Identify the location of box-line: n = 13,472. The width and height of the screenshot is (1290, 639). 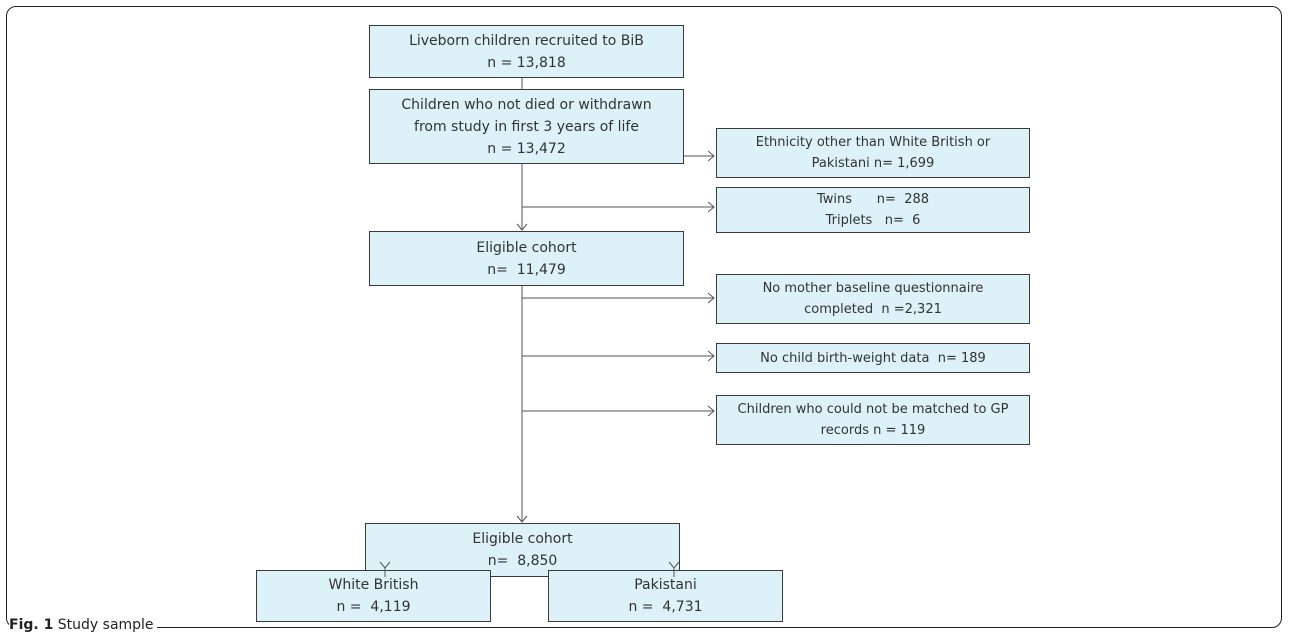
(526, 148).